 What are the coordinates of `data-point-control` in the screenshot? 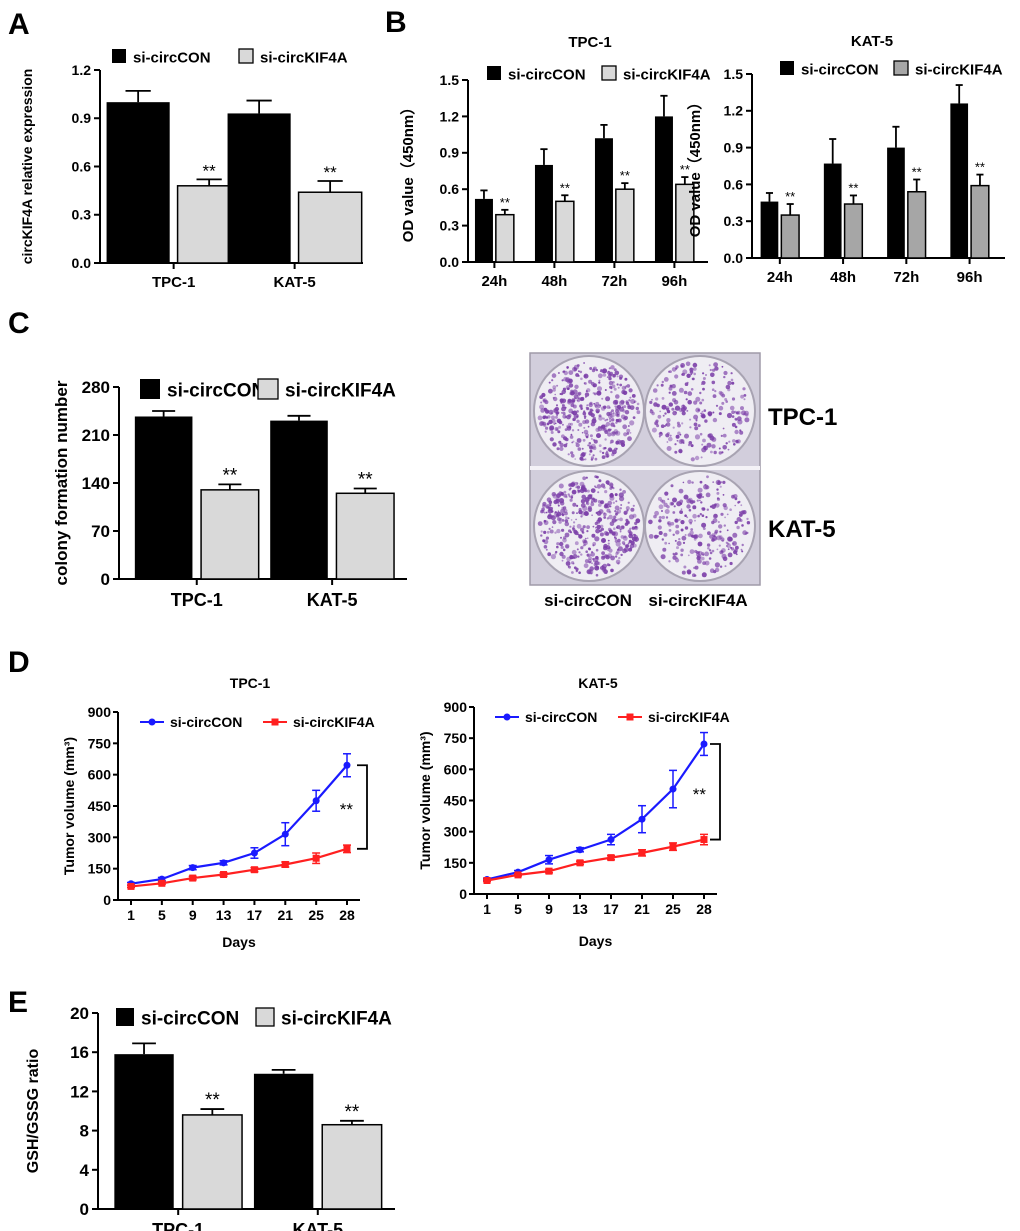 It's located at (285, 834).